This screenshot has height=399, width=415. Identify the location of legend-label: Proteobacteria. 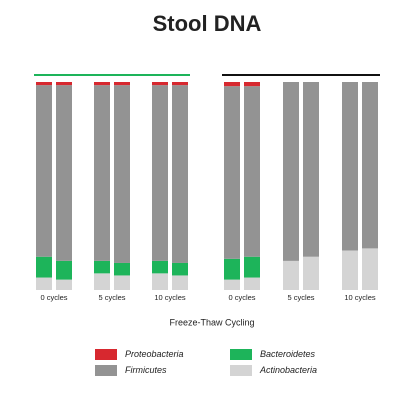
(154, 354).